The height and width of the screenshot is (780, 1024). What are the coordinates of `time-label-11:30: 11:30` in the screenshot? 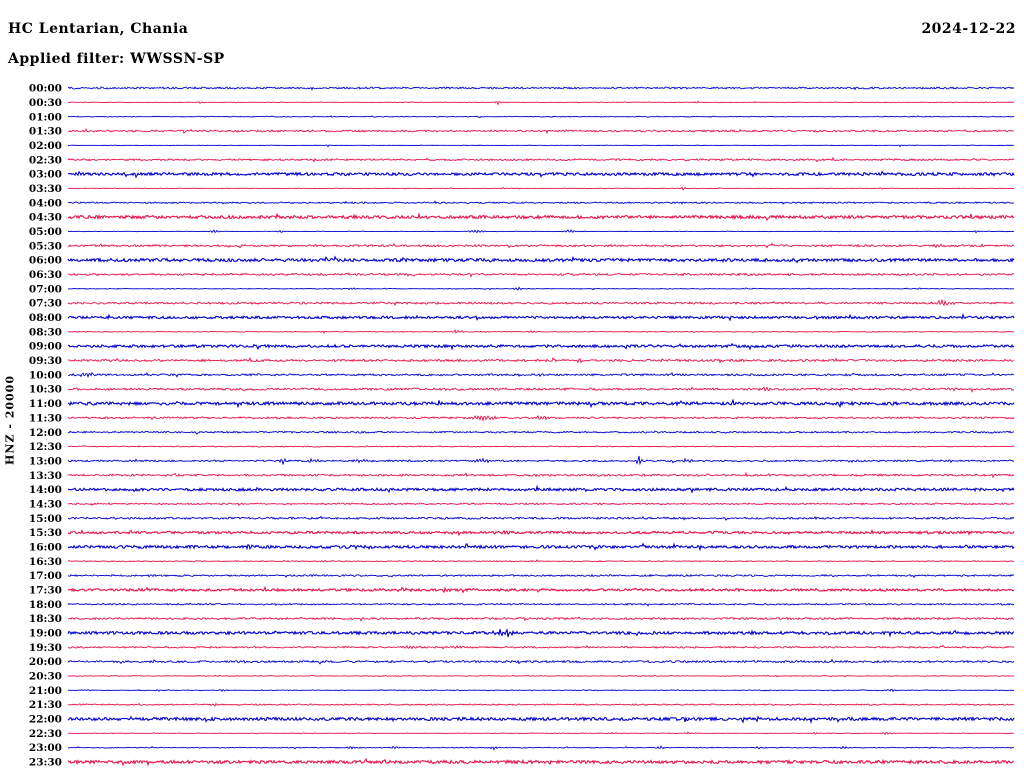 It's located at (45, 418).